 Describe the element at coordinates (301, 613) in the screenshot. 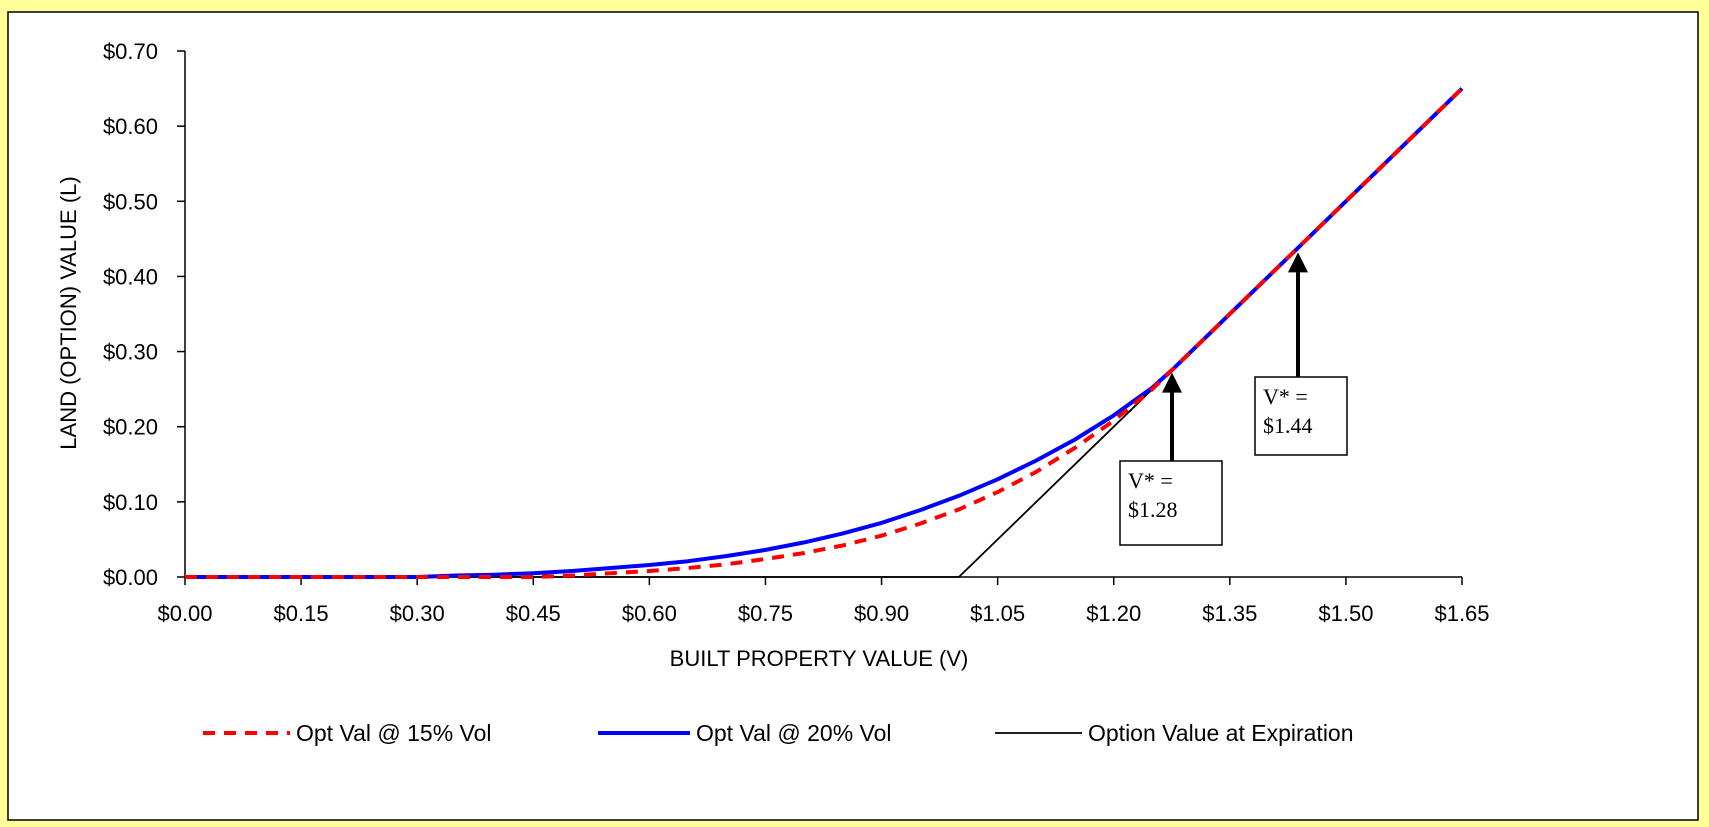

I see `x-tick-label: $0.15` at that location.